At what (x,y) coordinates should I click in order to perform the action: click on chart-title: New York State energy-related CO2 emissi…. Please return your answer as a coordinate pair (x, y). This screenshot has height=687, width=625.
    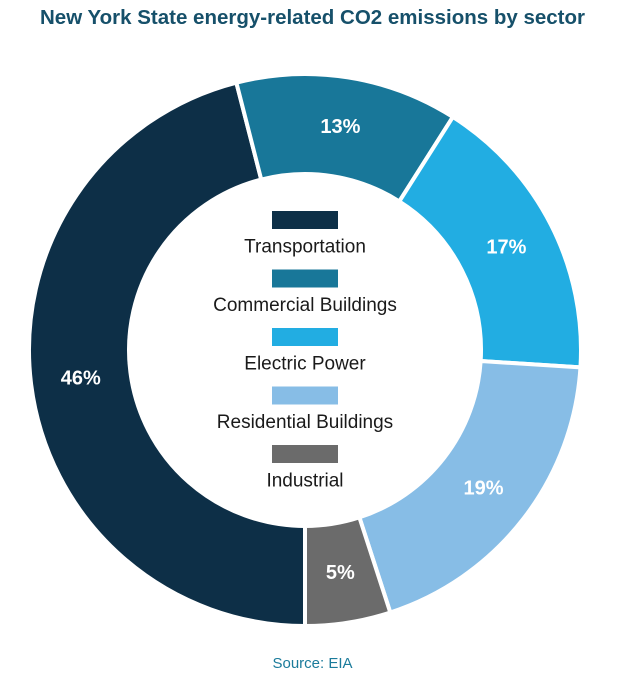
    Looking at the image, I should click on (312, 17).